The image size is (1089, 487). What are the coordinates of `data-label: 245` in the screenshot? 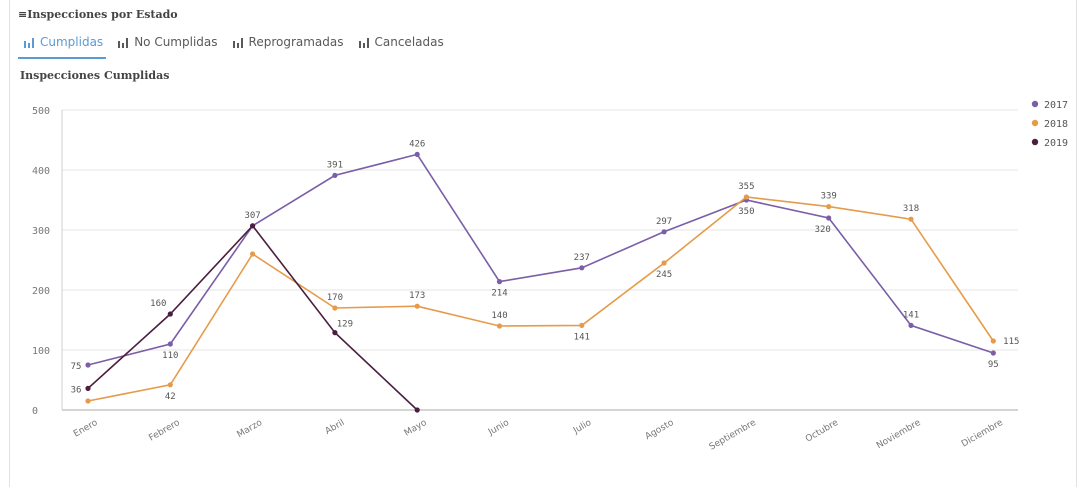 It's located at (664, 275).